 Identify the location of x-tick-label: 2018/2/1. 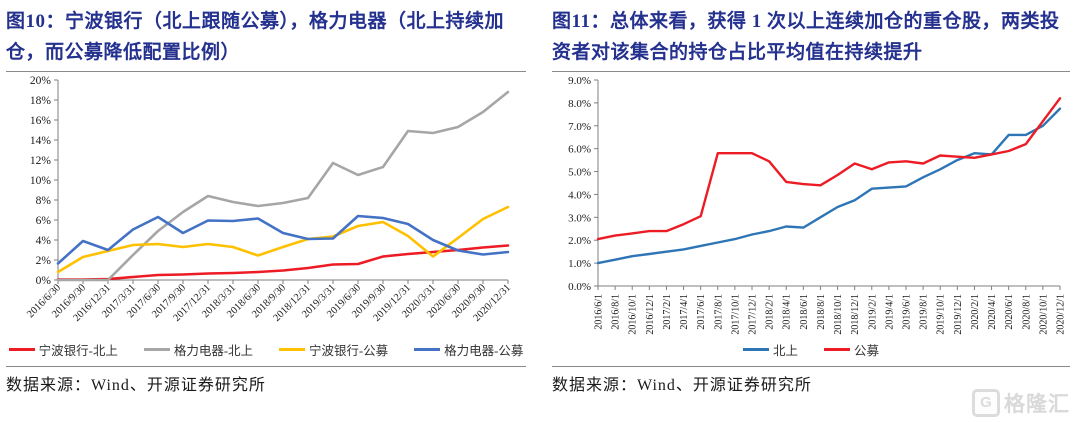
(770, 312).